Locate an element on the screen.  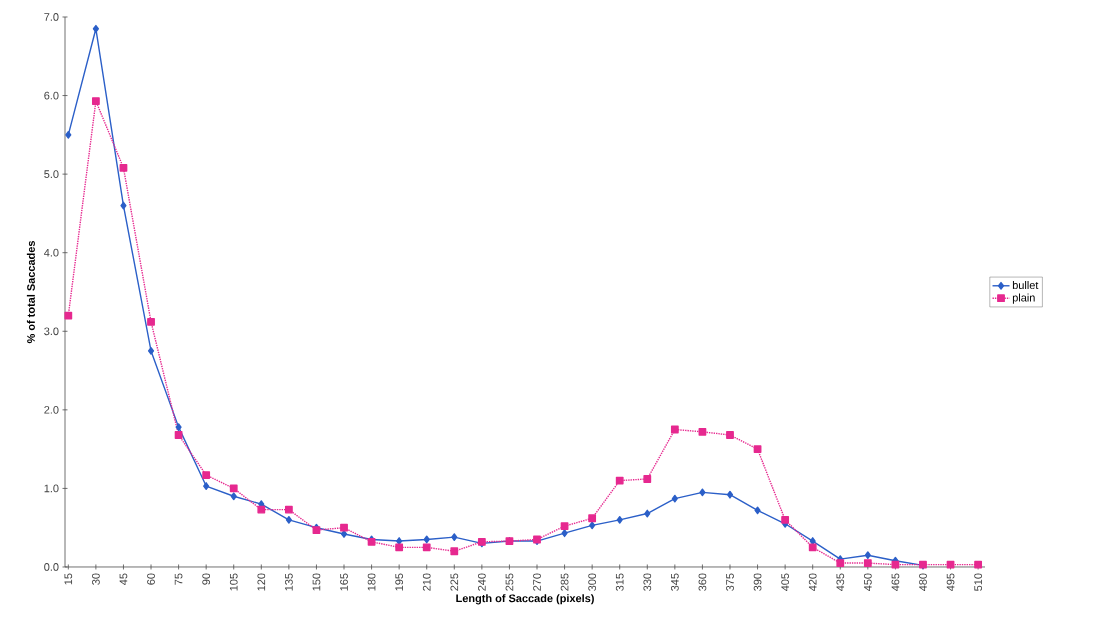
y-tick-label: 7.0 is located at coordinates (51, 17).